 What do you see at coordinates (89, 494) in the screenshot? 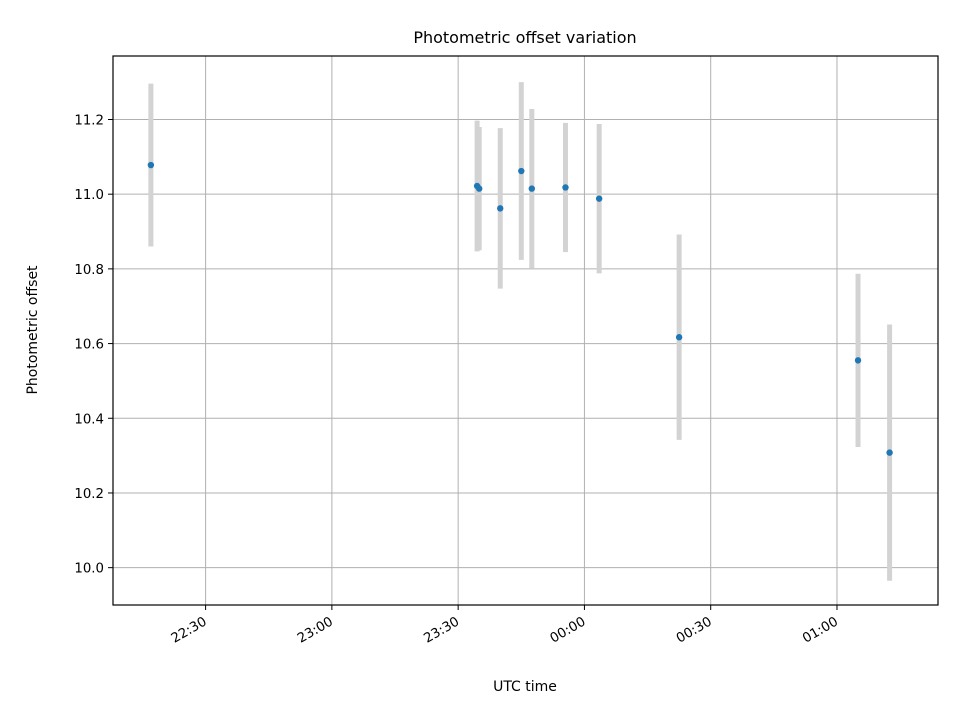
I see `y-tick-label: 10.2` at bounding box center [89, 494].